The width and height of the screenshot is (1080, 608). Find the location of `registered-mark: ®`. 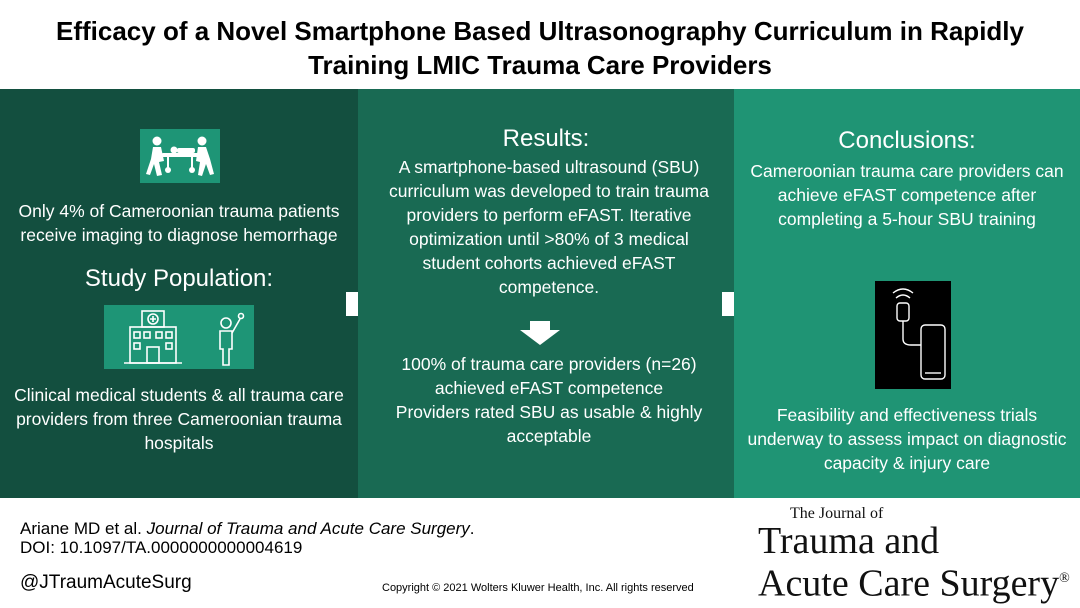

registered-mark: ® is located at coordinates (1064, 578).